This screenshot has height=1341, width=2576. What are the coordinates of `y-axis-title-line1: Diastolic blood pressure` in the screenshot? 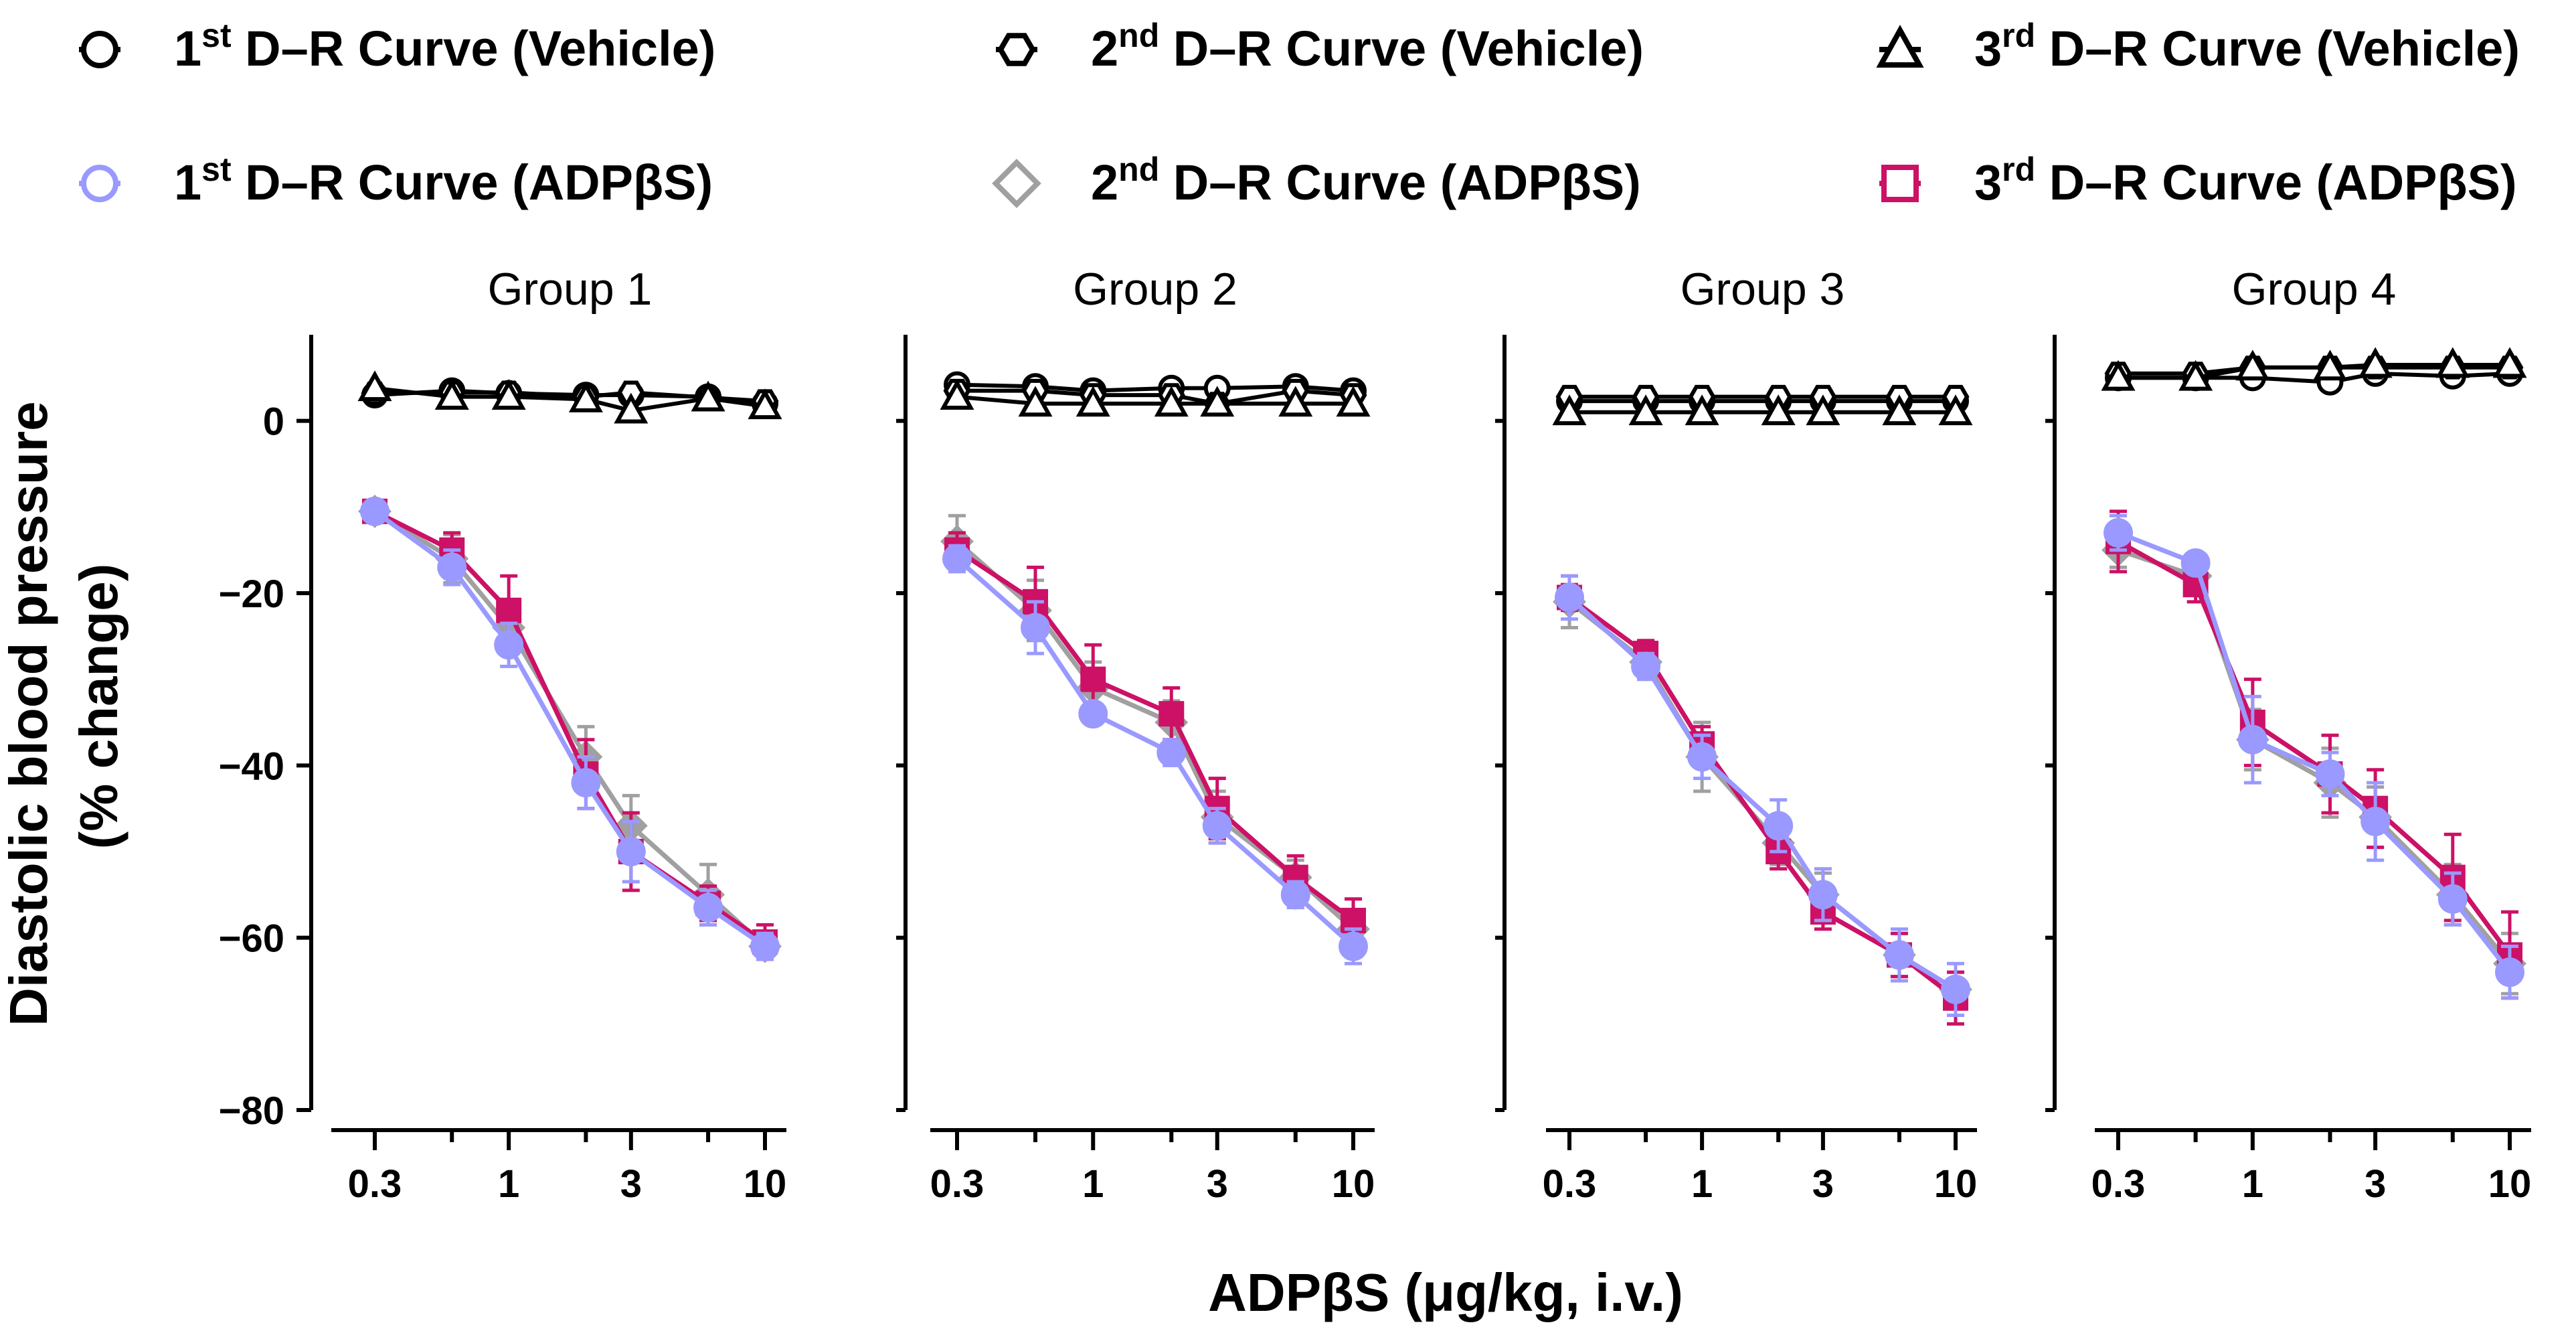 It's located at (29, 713).